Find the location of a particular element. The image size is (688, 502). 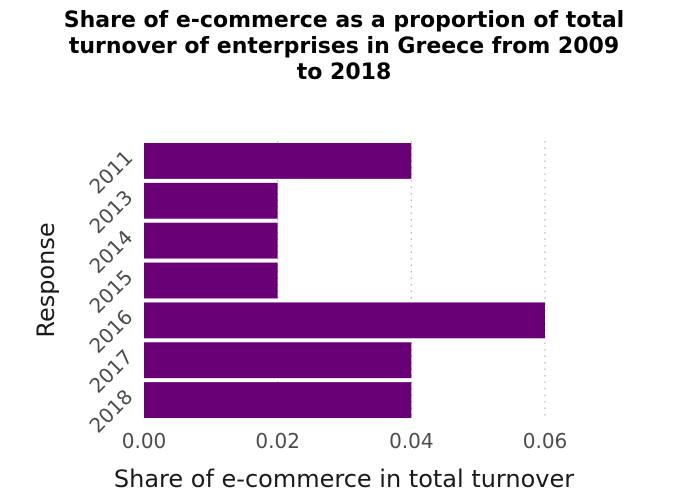

x-tick-label: 0.02 is located at coordinates (277, 441).